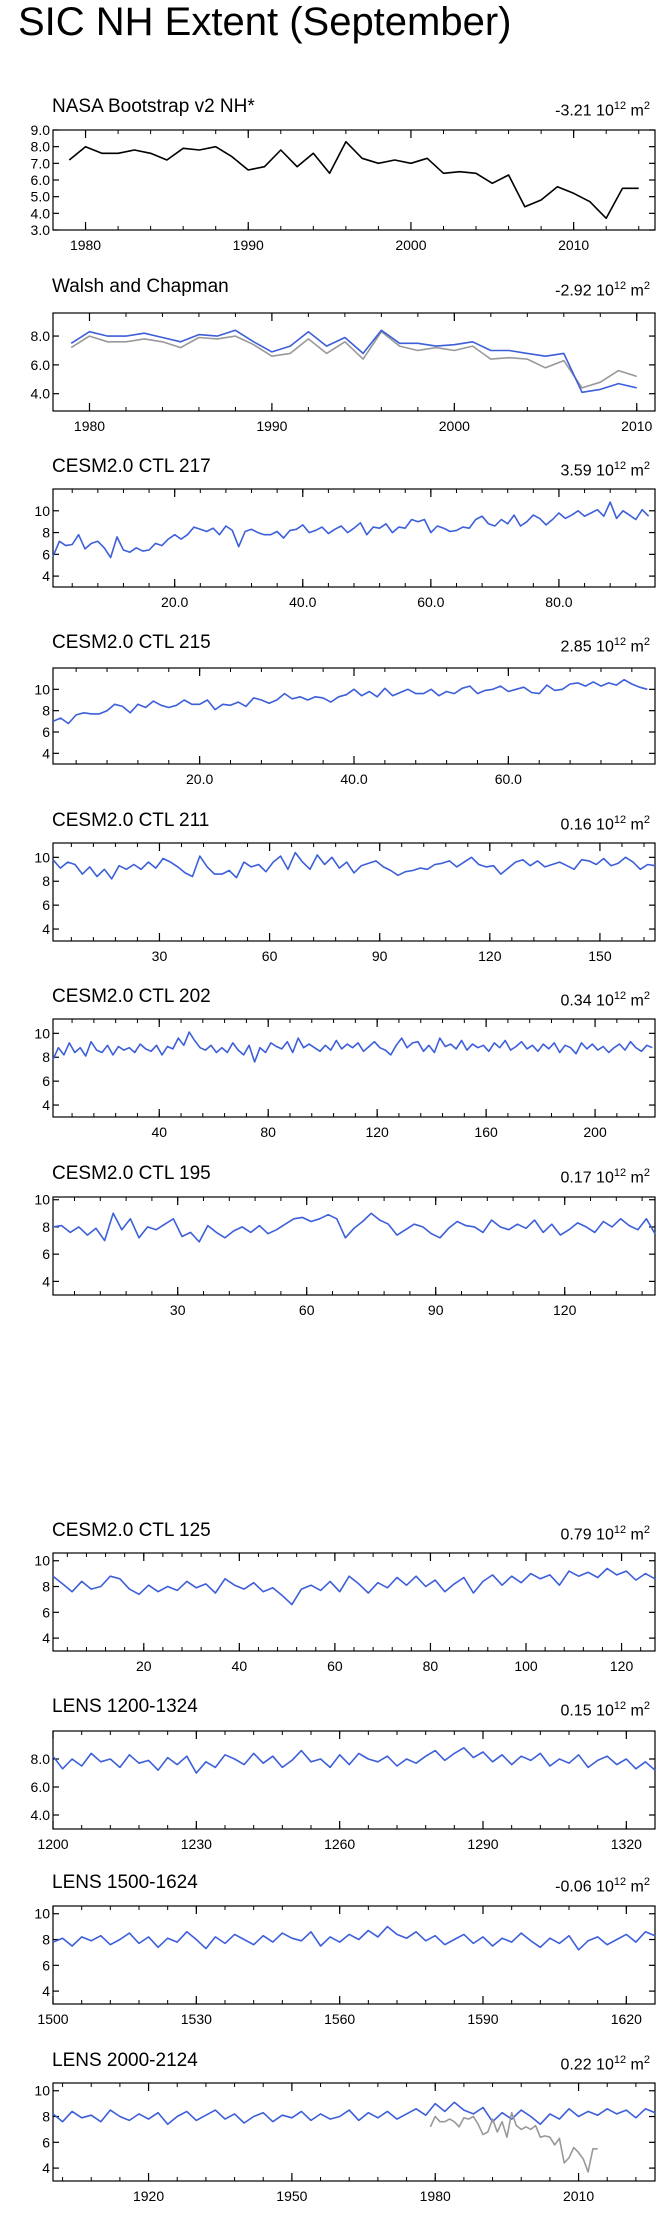 The height and width of the screenshot is (2222, 668). I want to click on x-tick-label: 20, so click(144, 1666).